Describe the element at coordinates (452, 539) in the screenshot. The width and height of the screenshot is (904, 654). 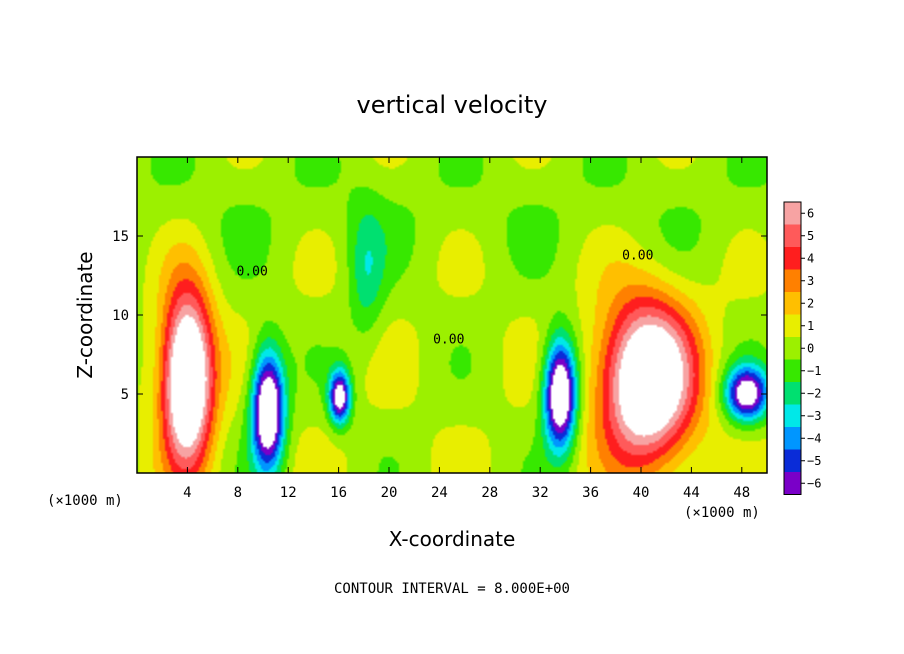
I see `x-axis-label: X-coordinate` at that location.